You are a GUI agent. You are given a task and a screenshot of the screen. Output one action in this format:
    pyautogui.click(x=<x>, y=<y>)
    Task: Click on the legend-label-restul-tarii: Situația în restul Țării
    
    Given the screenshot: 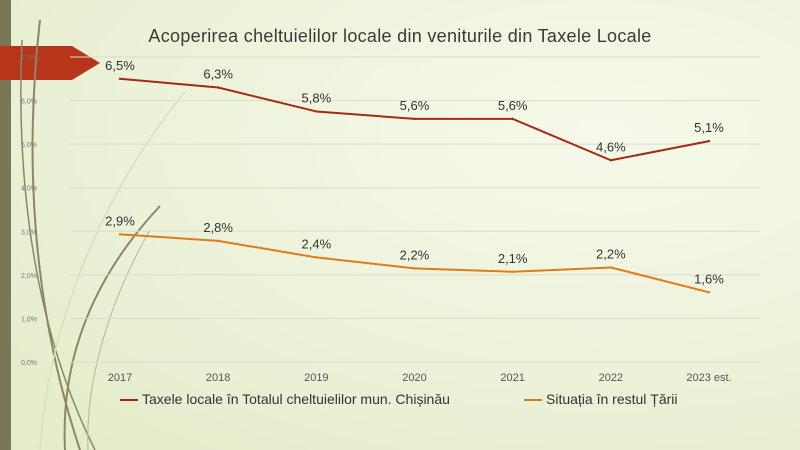 What is the action you would take?
    pyautogui.click(x=612, y=399)
    